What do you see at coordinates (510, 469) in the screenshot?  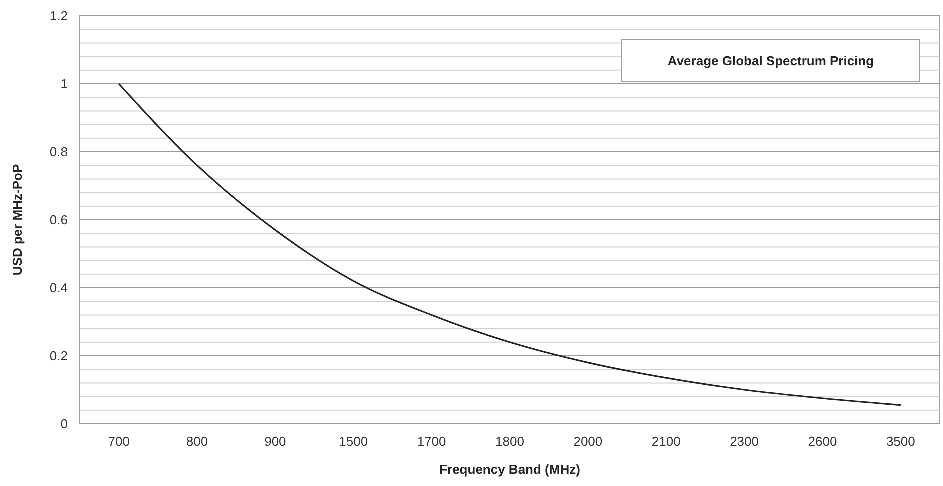 I see `x-axis-title: Frequency Band (MHz)` at bounding box center [510, 469].